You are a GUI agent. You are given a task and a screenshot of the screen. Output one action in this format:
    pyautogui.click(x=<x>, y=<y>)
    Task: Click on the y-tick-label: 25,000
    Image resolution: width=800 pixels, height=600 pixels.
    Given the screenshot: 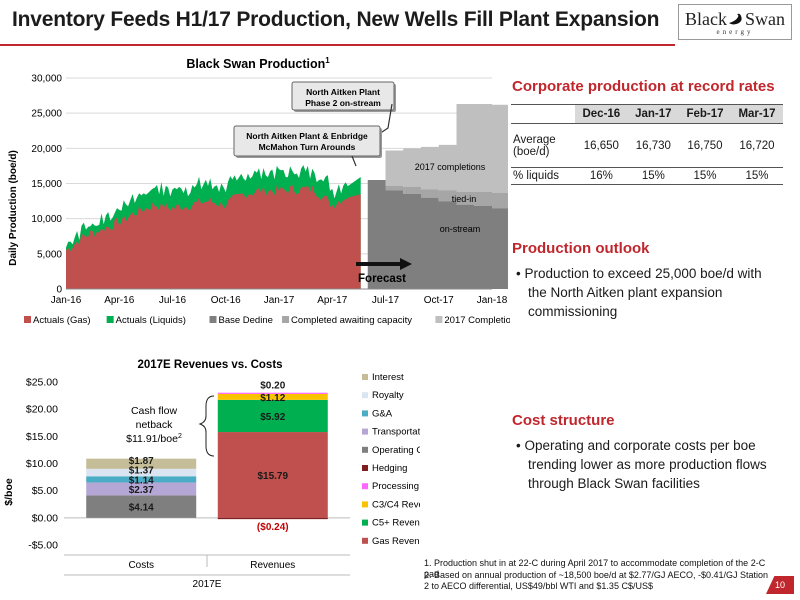 What is the action you would take?
    pyautogui.click(x=46, y=114)
    